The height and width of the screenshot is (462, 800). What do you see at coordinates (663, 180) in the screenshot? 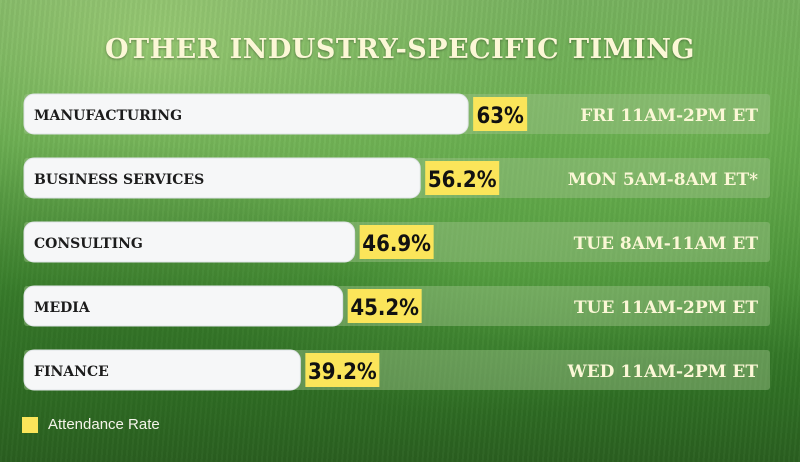
I see `timing-label: MON 5AM-8AM ET*` at bounding box center [663, 180].